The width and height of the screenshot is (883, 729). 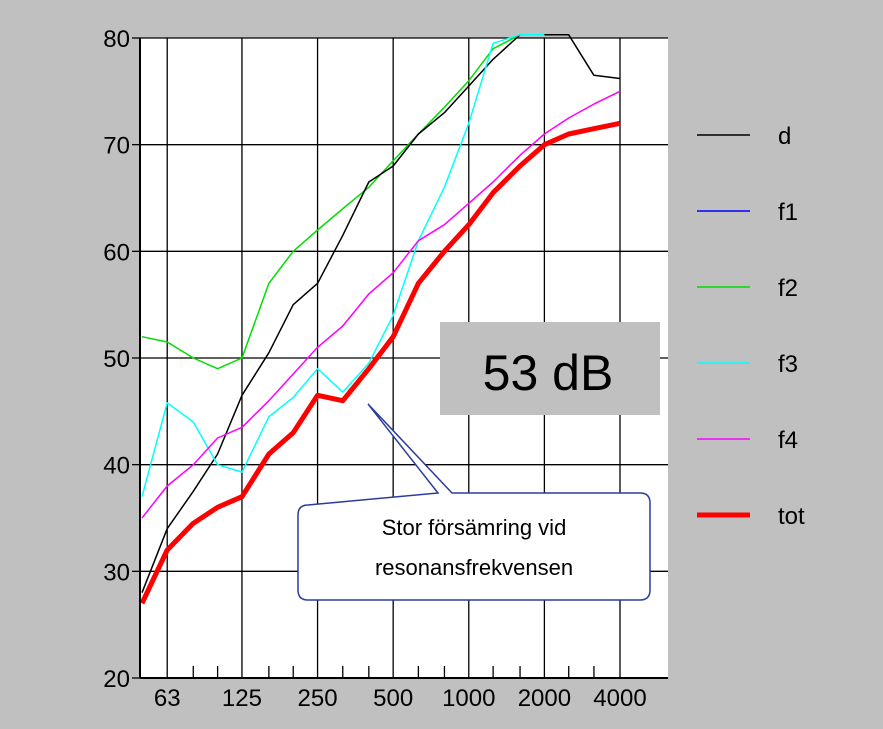 What do you see at coordinates (167, 698) in the screenshot?
I see `x-tick-label-63: 63` at bounding box center [167, 698].